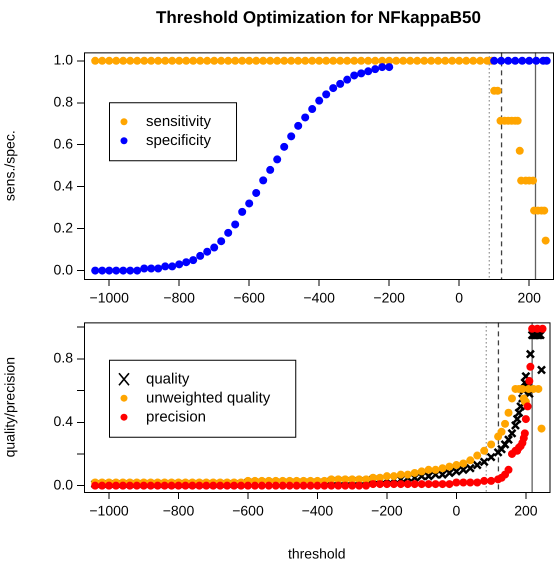 The image size is (557, 565). What do you see at coordinates (64, 144) in the screenshot?
I see `y-tick-label: 0.6` at bounding box center [64, 144].